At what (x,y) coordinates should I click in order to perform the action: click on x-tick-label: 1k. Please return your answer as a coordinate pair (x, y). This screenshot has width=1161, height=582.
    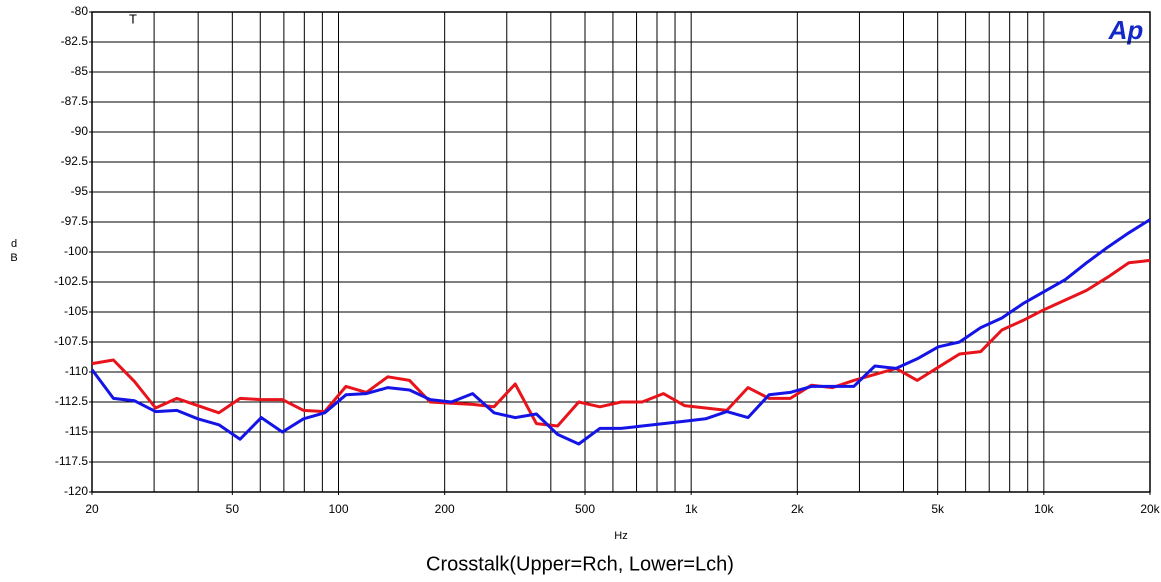
    Looking at the image, I should click on (692, 509).